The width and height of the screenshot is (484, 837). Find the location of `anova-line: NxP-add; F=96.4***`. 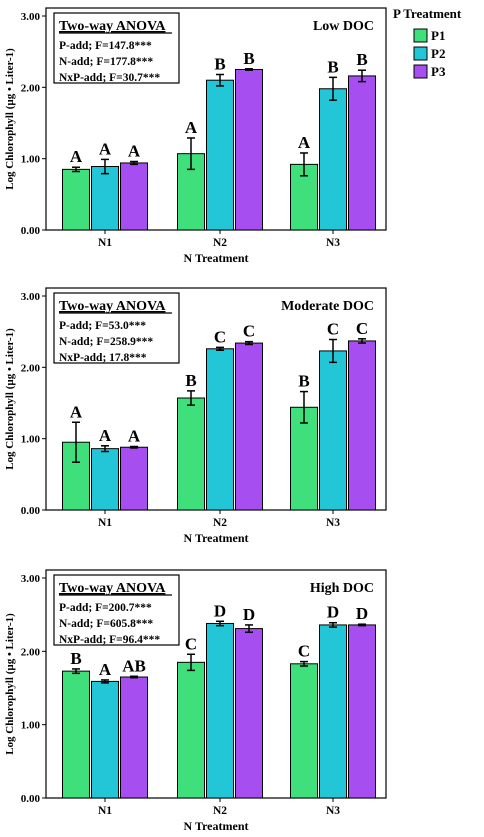

anova-line: NxP-add; F=96.4*** is located at coordinates (109, 640).